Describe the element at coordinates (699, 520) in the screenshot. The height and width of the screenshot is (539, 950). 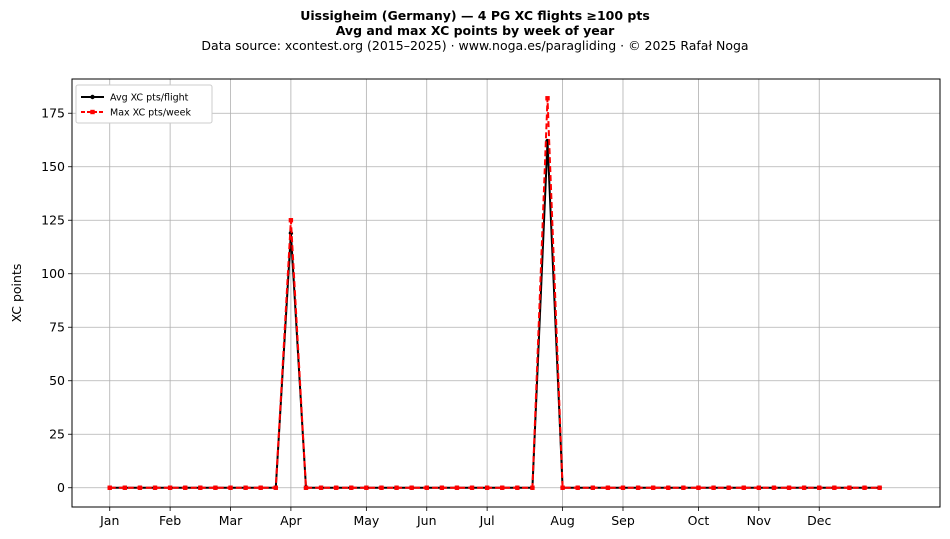
I see `x-tick-label: Oct` at that location.